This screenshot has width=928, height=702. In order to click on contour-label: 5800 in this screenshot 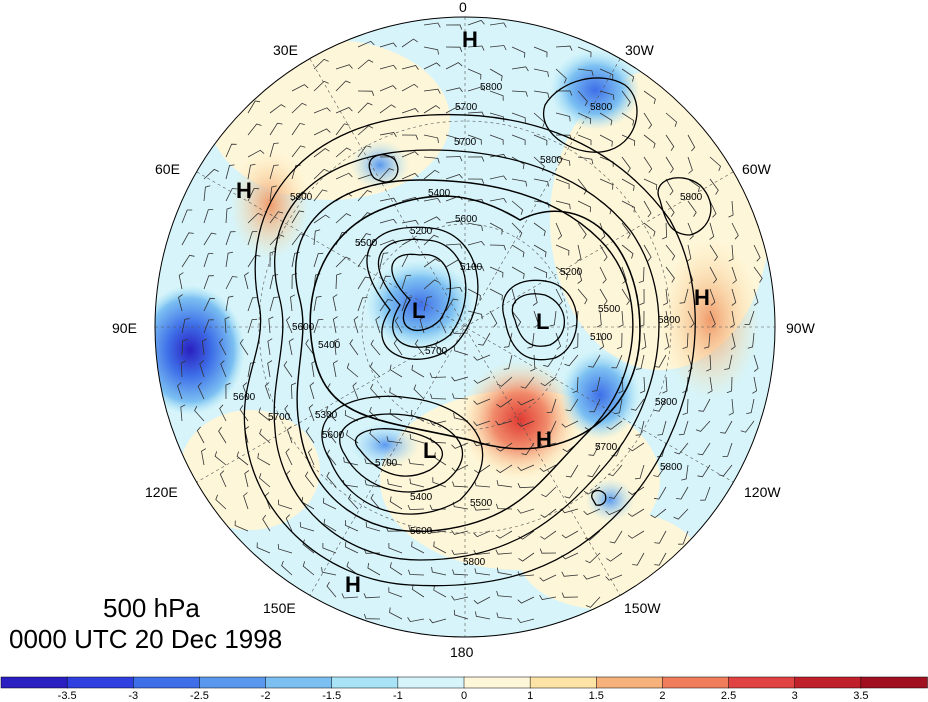, I will do `click(669, 320)`.